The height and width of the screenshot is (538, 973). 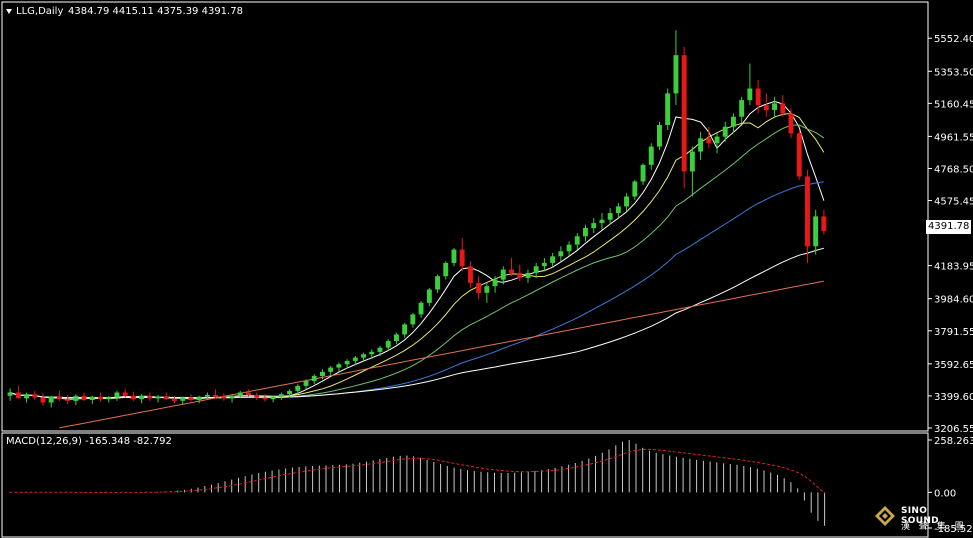 What do you see at coordinates (953, 169) in the screenshot?
I see `price-tick-label: 4768.50` at bounding box center [953, 169].